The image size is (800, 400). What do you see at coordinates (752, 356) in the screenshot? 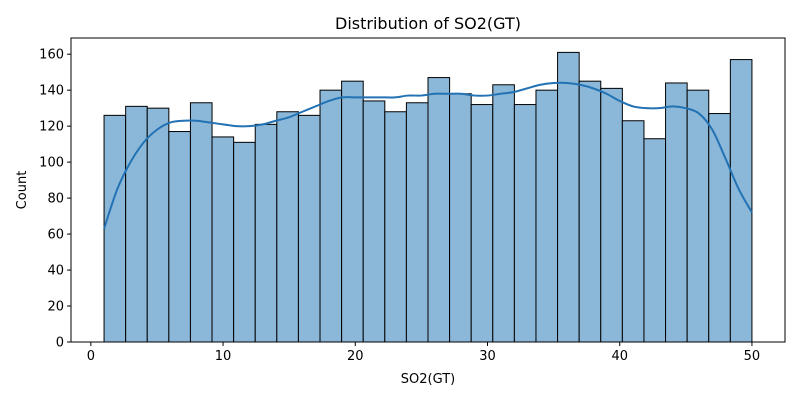
I see `x-tick-label: 50` at bounding box center [752, 356].